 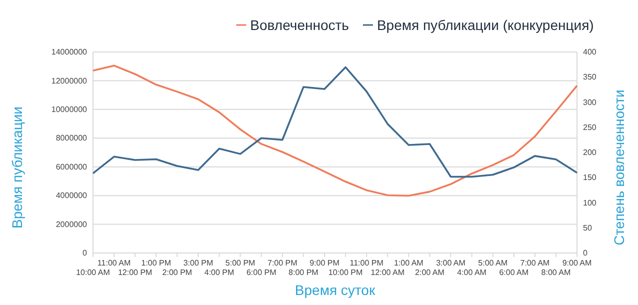 What do you see at coordinates (135, 273) in the screenshot?
I see `x-tick-label: 12:00 PM` at bounding box center [135, 273].